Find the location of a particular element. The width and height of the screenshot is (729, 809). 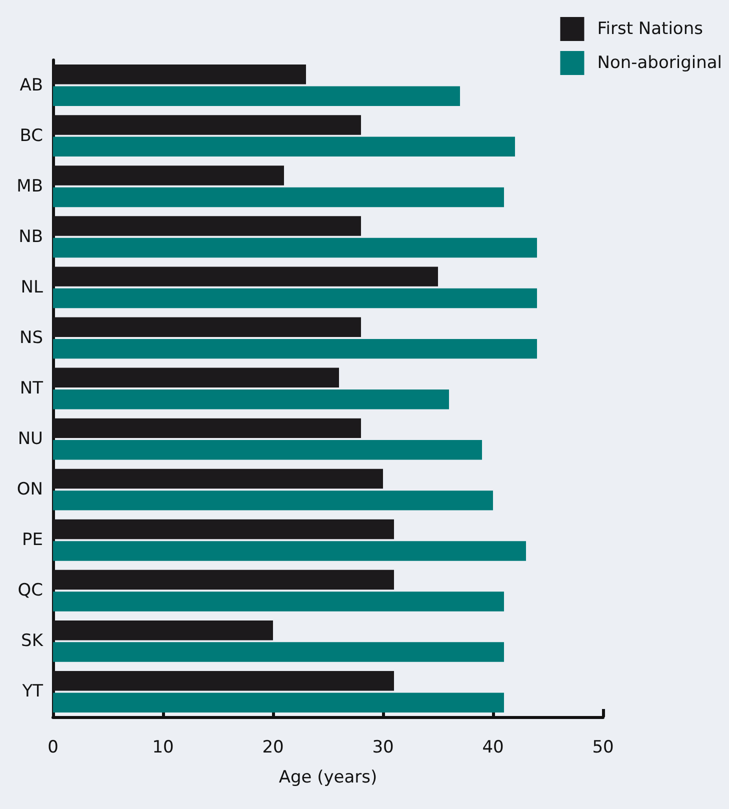

y-tick-label: AB is located at coordinates (31, 85).